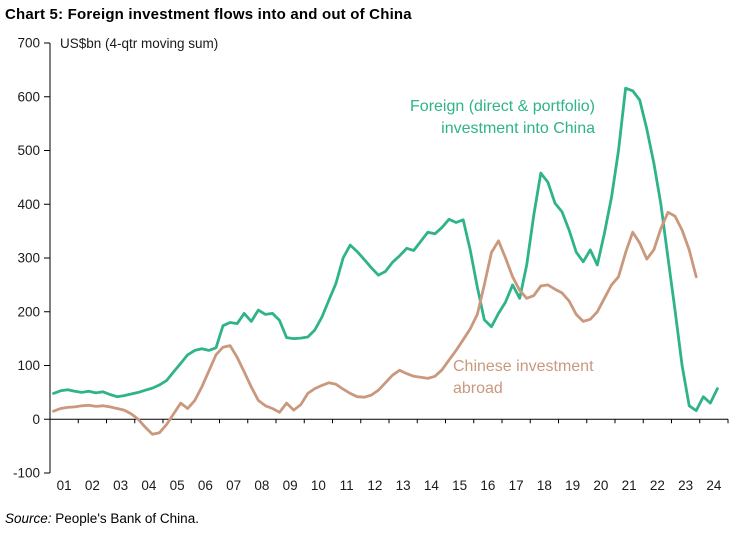 This screenshot has height=536, width=746. I want to click on x-tick-label: 03, so click(120, 485).